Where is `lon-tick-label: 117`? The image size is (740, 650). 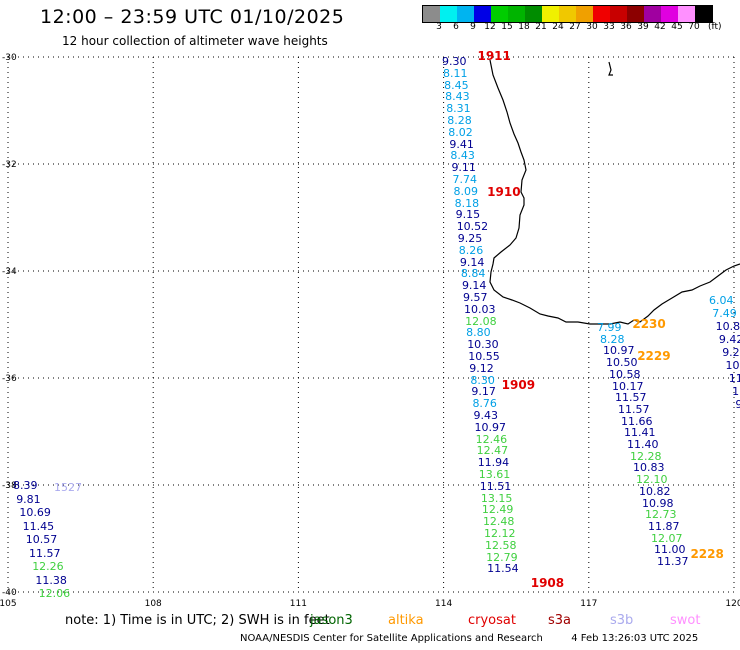
lon-tick-label: 117 is located at coordinates (588, 604).